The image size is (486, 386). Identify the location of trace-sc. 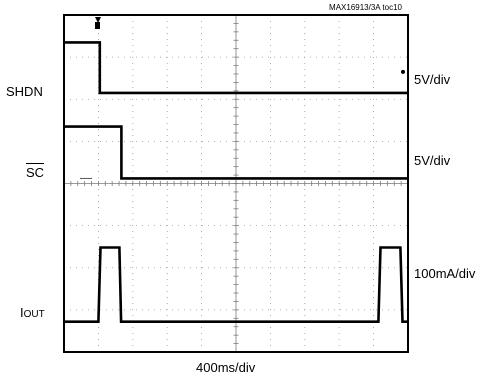
(236, 152).